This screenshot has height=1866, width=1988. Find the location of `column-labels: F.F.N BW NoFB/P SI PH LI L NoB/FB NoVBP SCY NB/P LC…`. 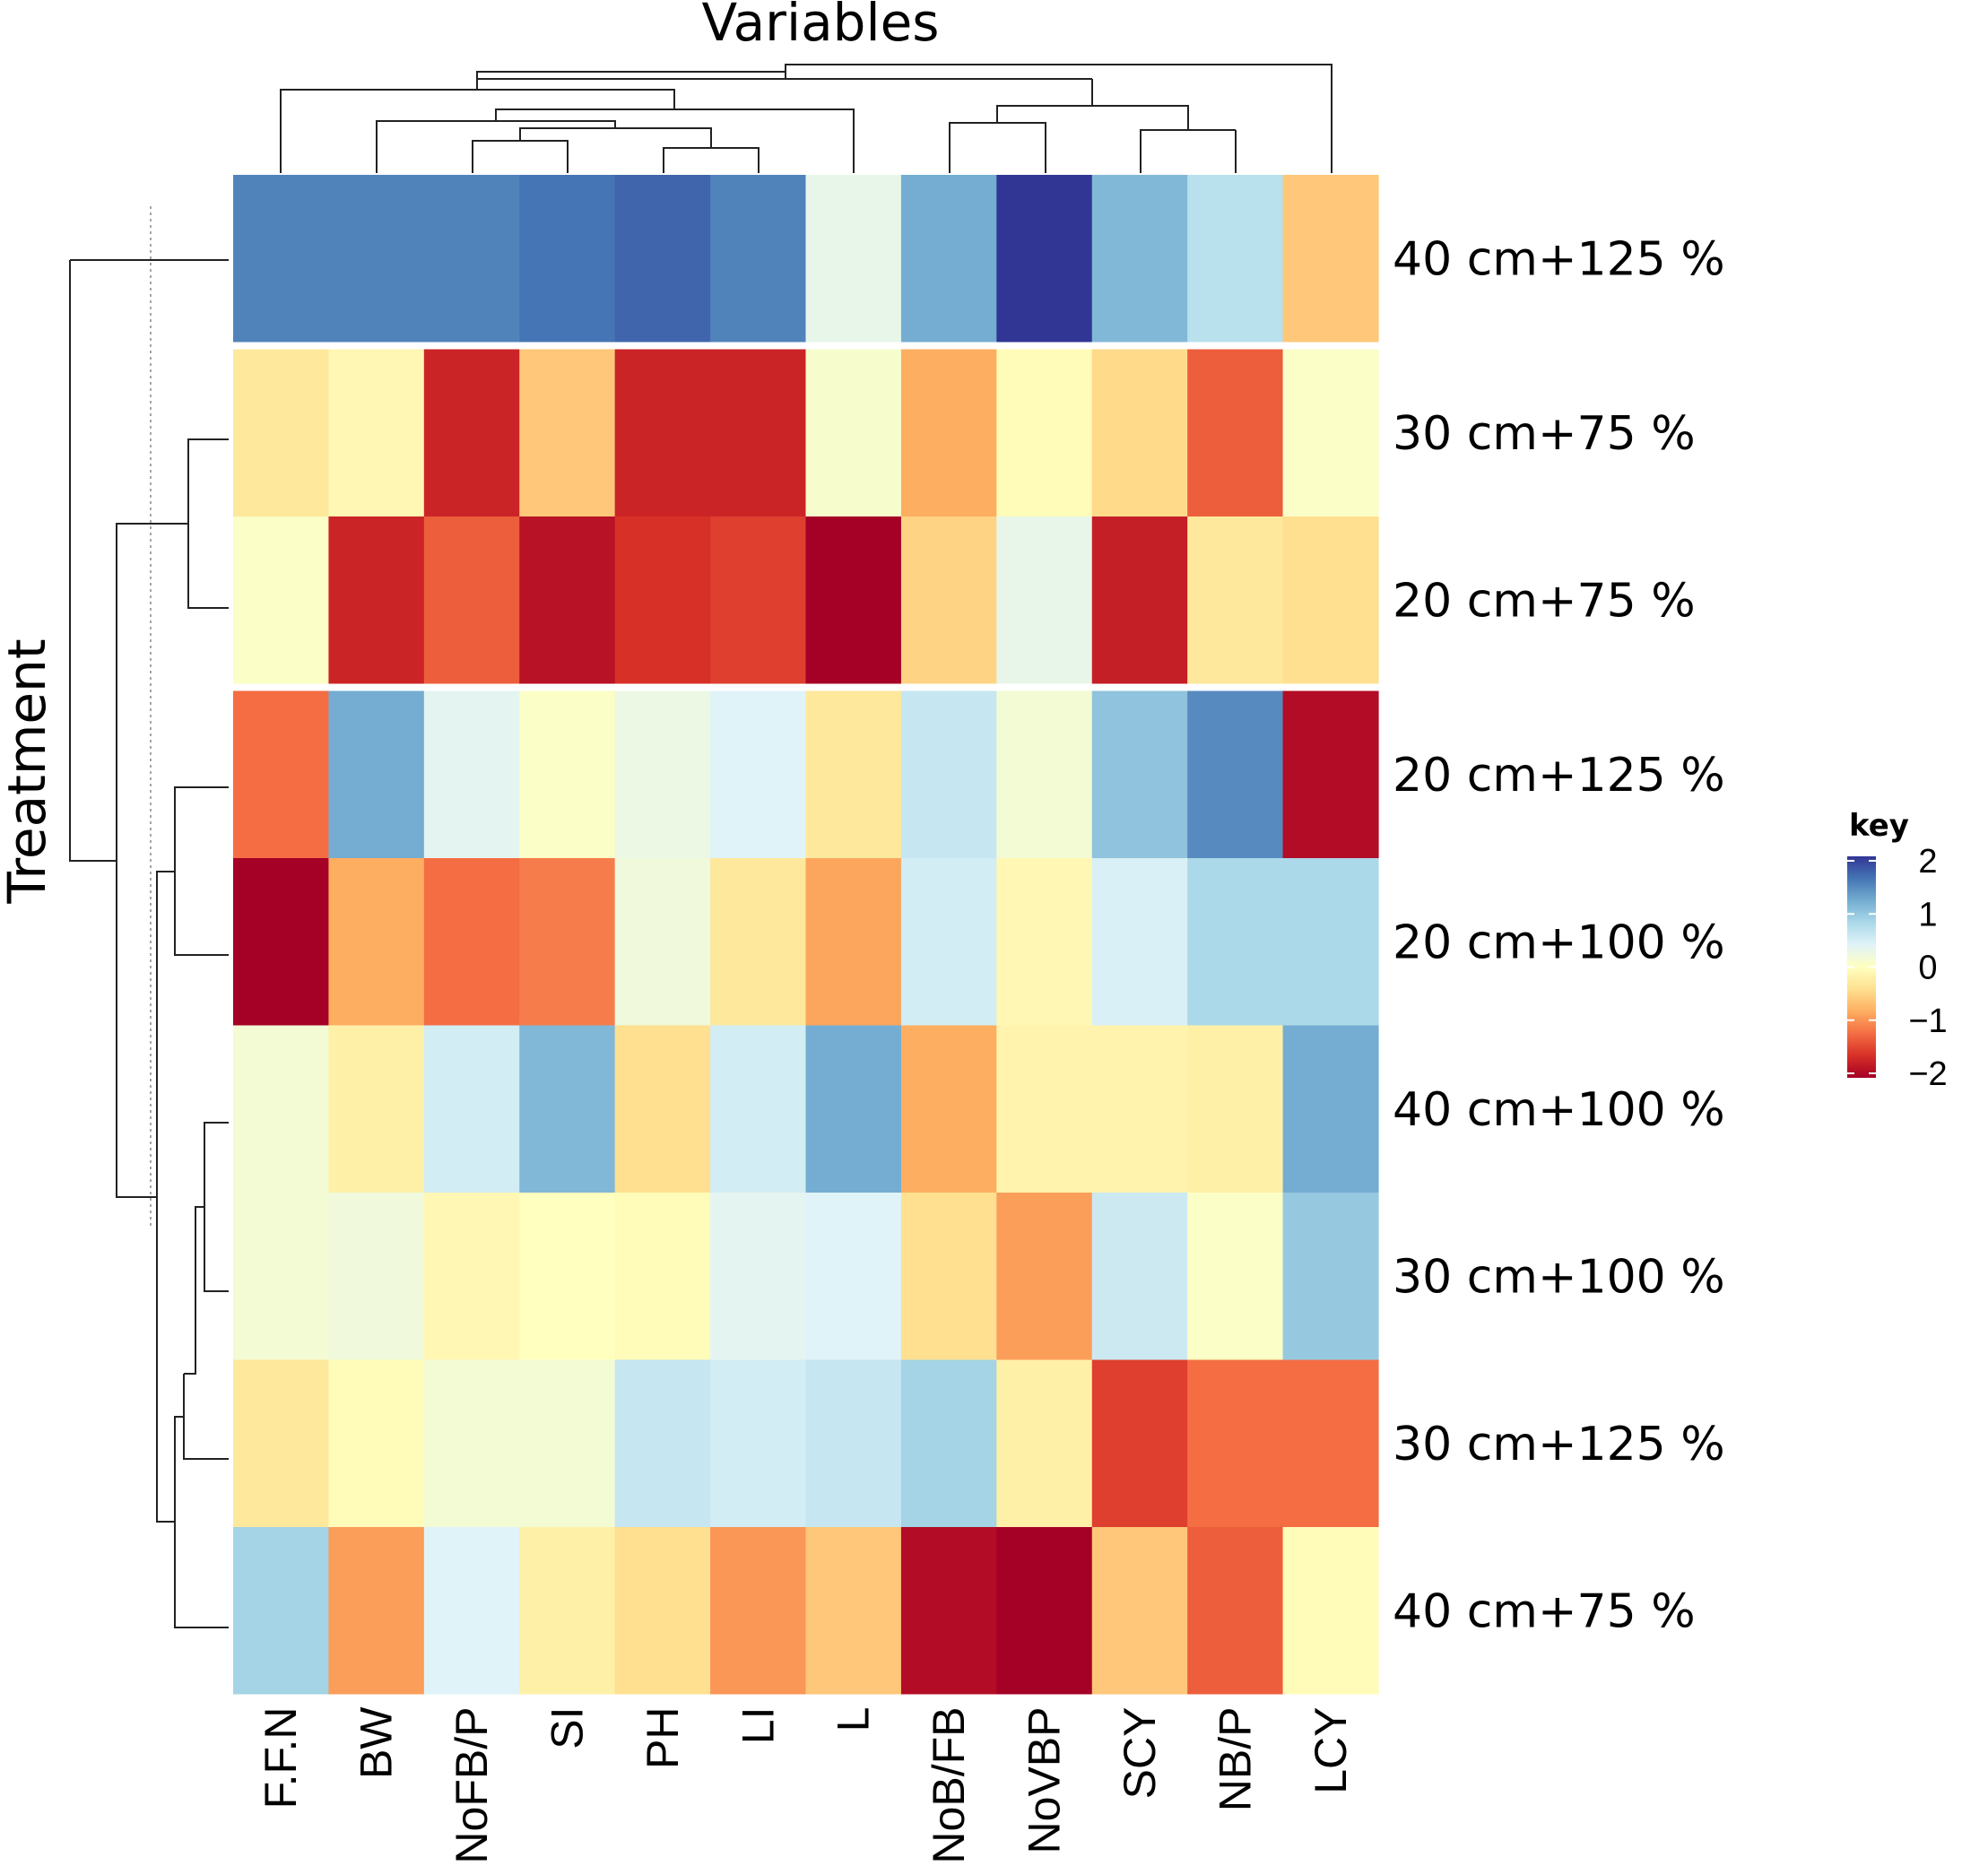

column-labels: F.F.N BW NoFB/P SI PH LI L NoB/FB NoVBP SCY NB/P LC… is located at coordinates (806, 1785).